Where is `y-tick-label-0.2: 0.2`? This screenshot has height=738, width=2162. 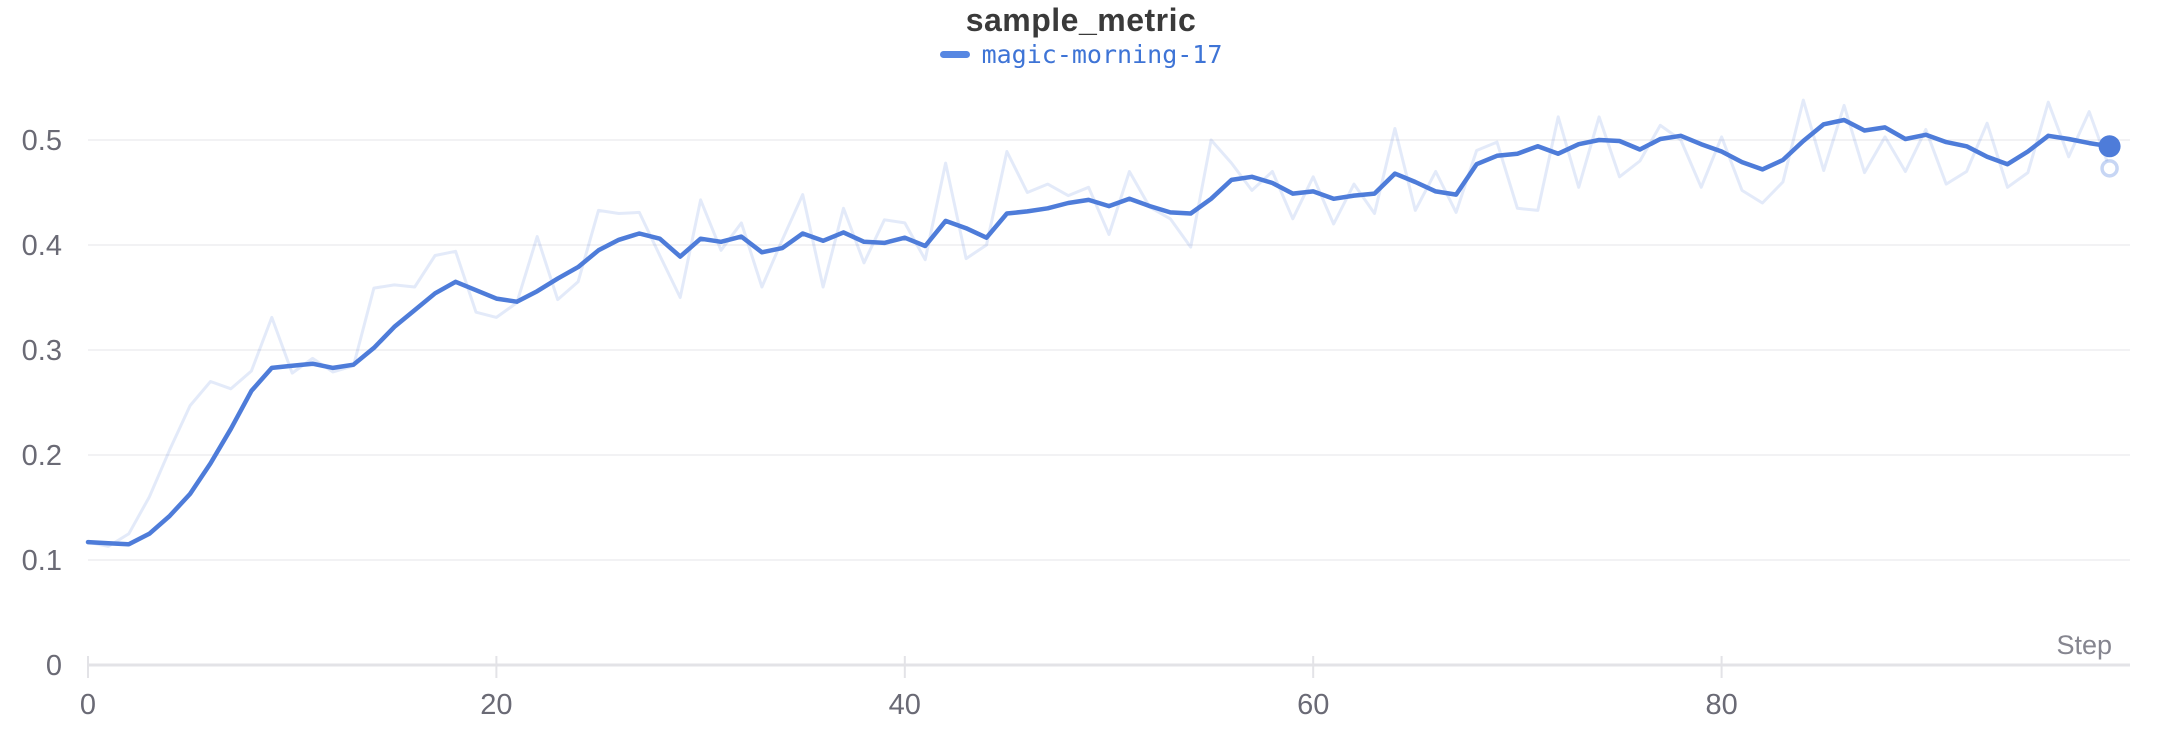 y-tick-label-0.2: 0.2 is located at coordinates (42, 456).